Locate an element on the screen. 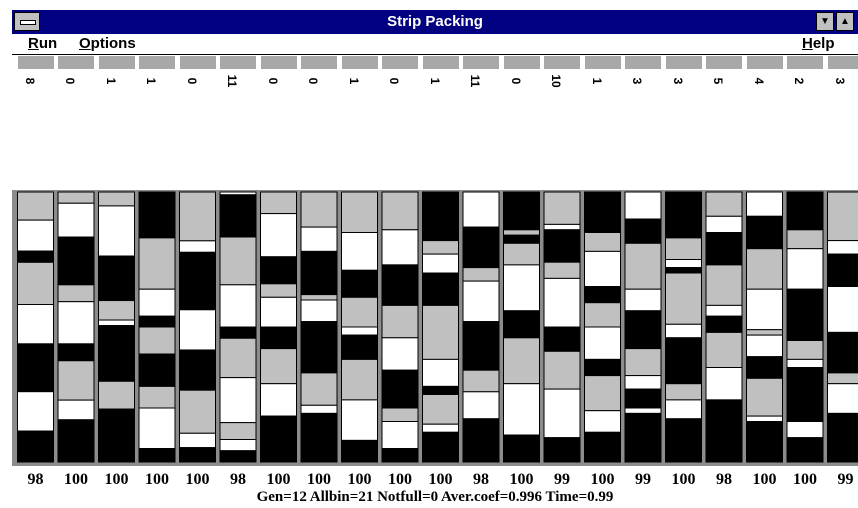  bin-count-1: 8 is located at coordinates (29, 81).